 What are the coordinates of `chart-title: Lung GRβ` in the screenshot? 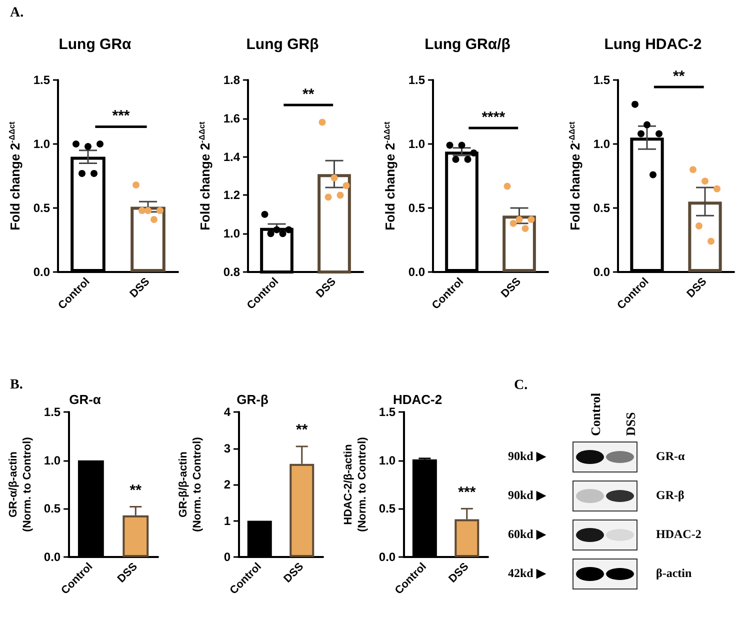 It's located at (282, 44).